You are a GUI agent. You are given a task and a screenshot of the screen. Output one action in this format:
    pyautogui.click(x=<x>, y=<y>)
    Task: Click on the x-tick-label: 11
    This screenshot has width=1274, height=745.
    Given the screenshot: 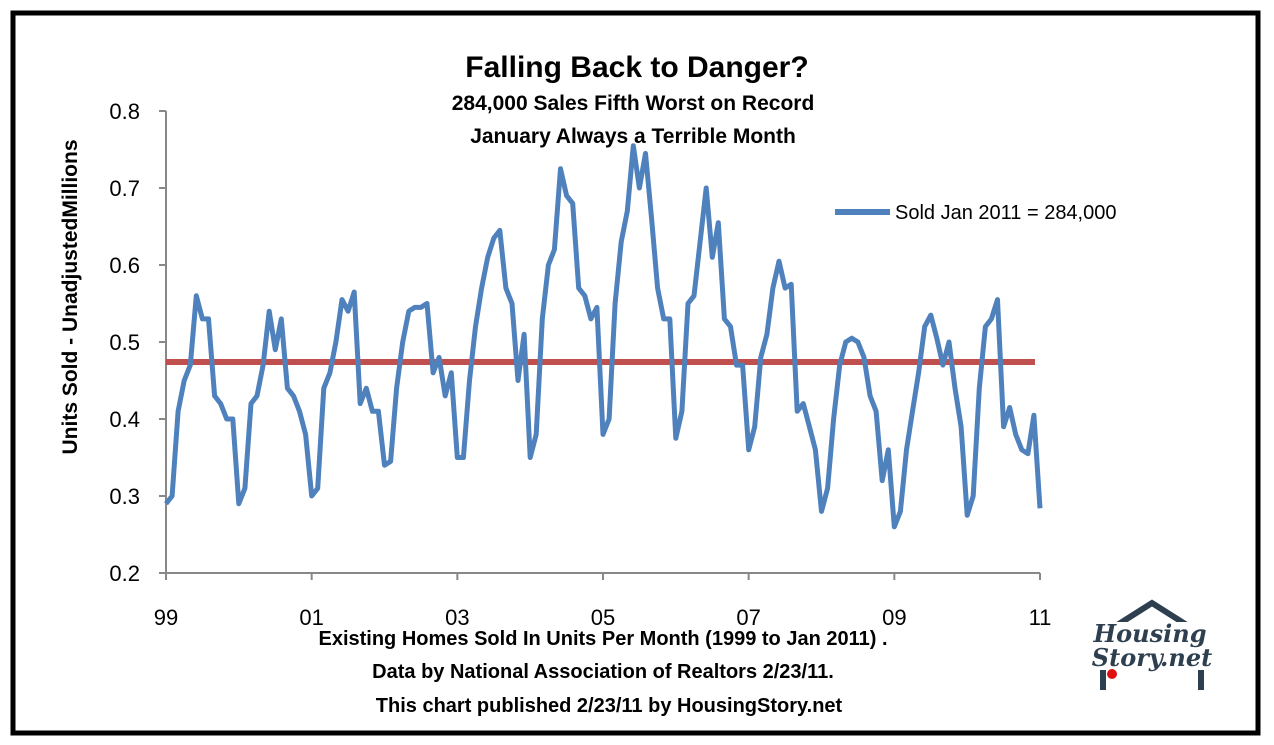 What is the action you would take?
    pyautogui.click(x=1040, y=617)
    